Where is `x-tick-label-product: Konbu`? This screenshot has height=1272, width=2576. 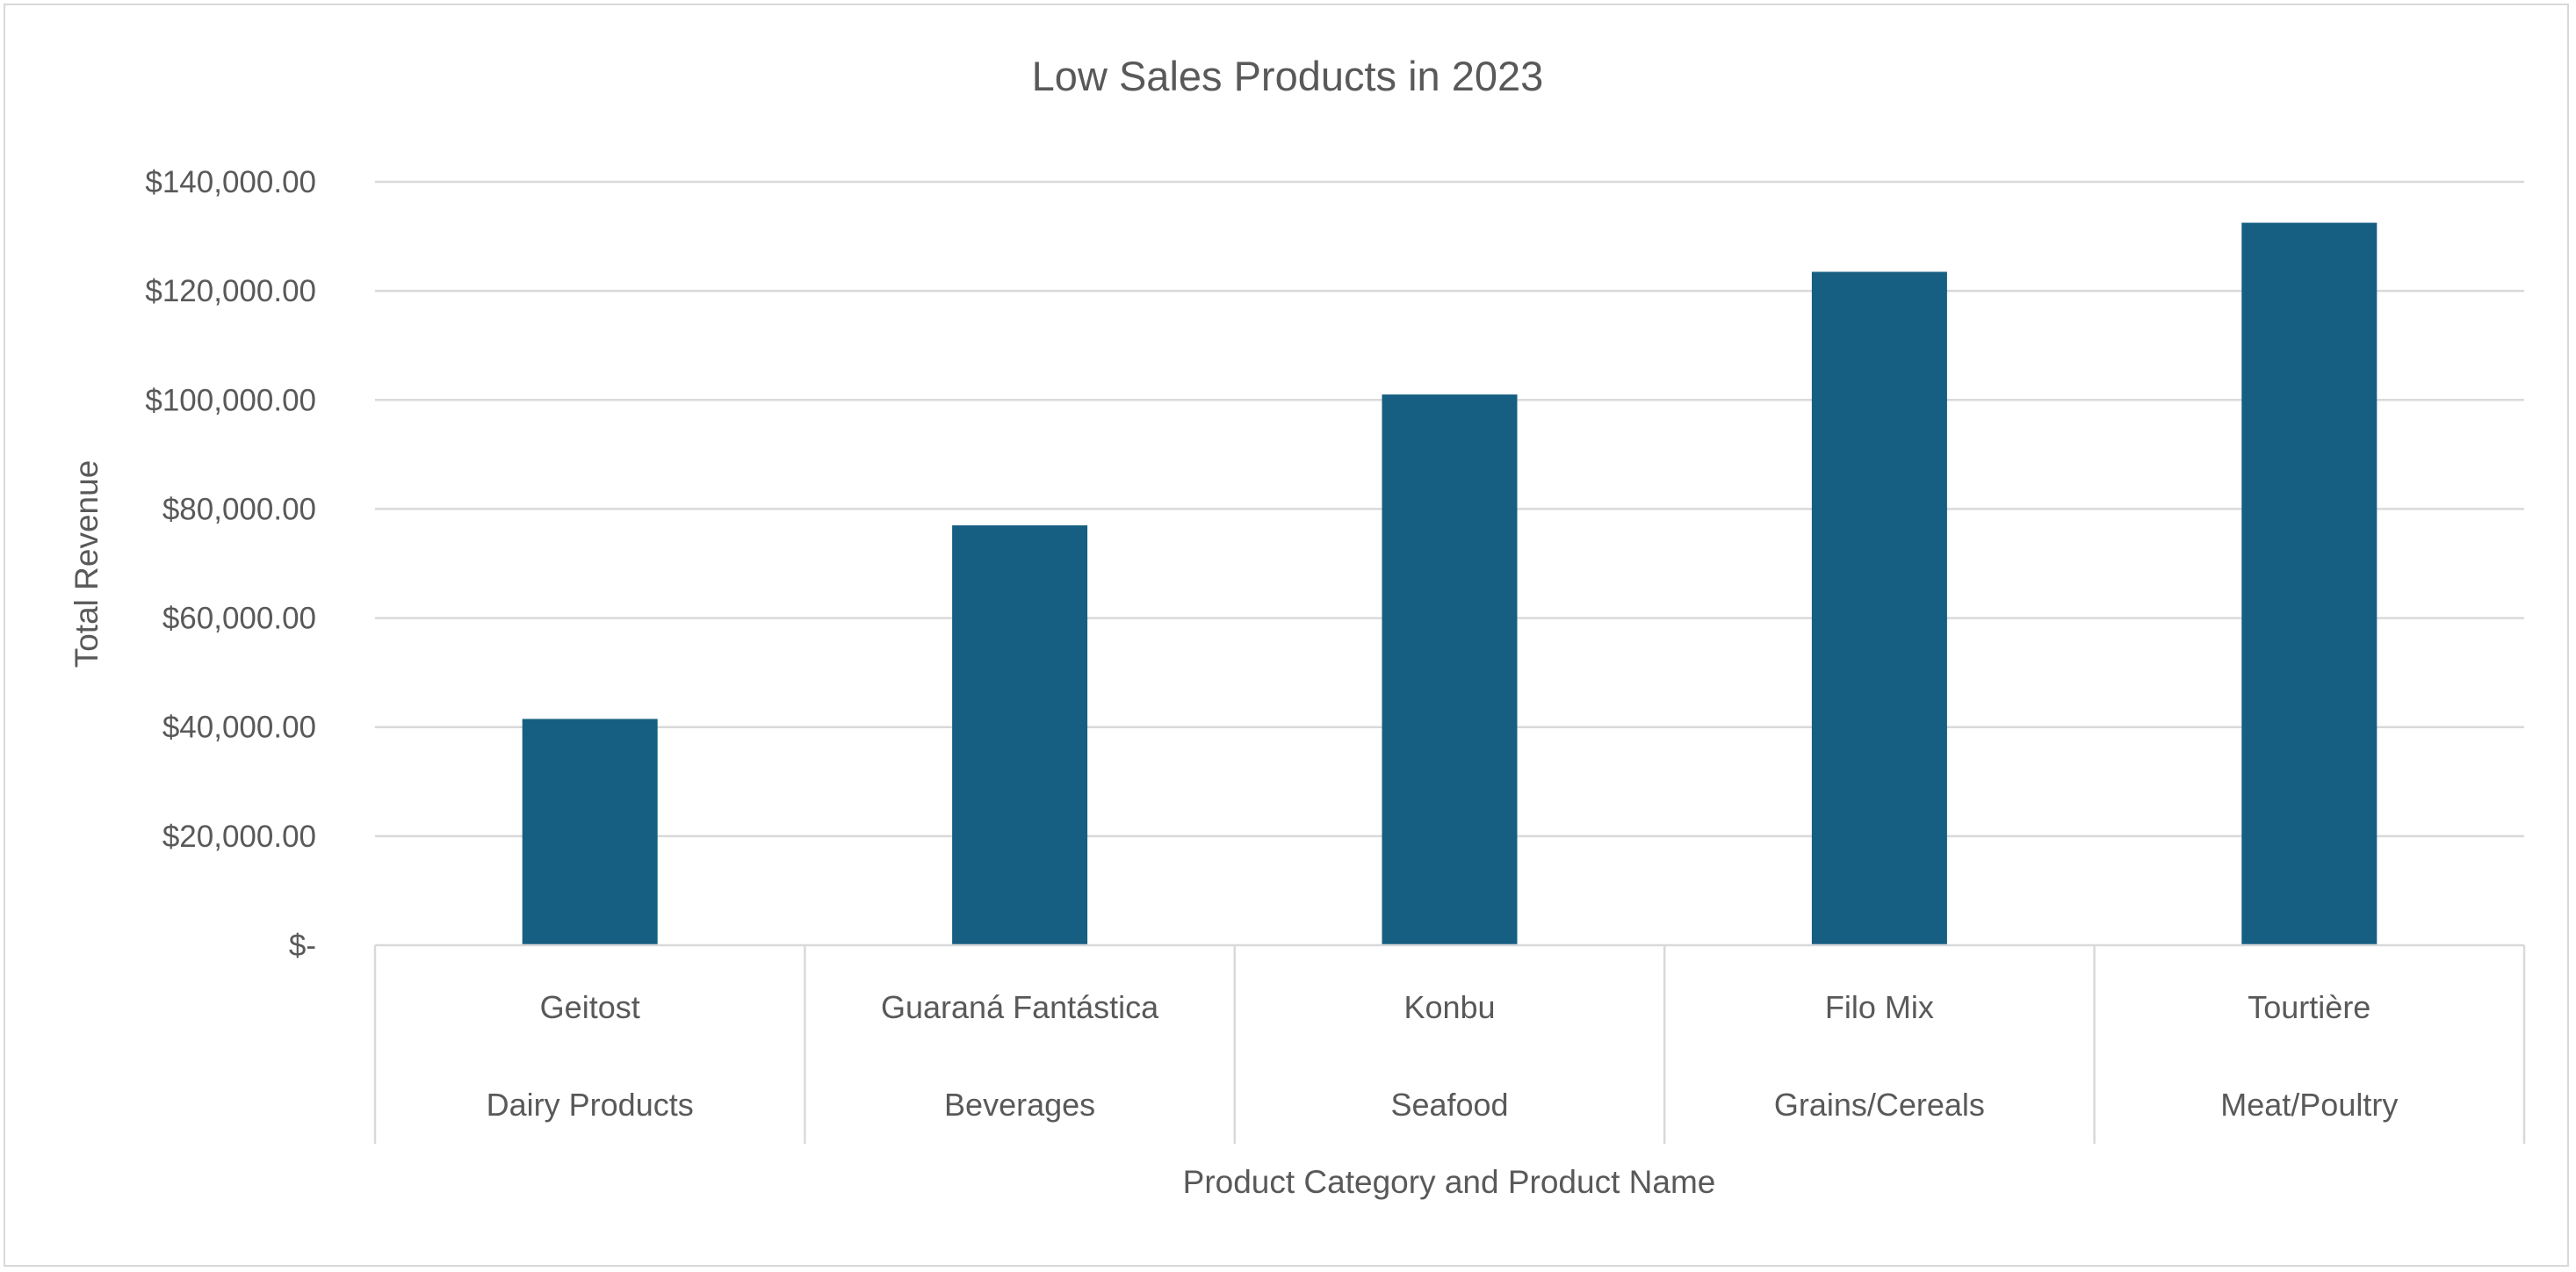 x-tick-label-product: Konbu is located at coordinates (1449, 1007).